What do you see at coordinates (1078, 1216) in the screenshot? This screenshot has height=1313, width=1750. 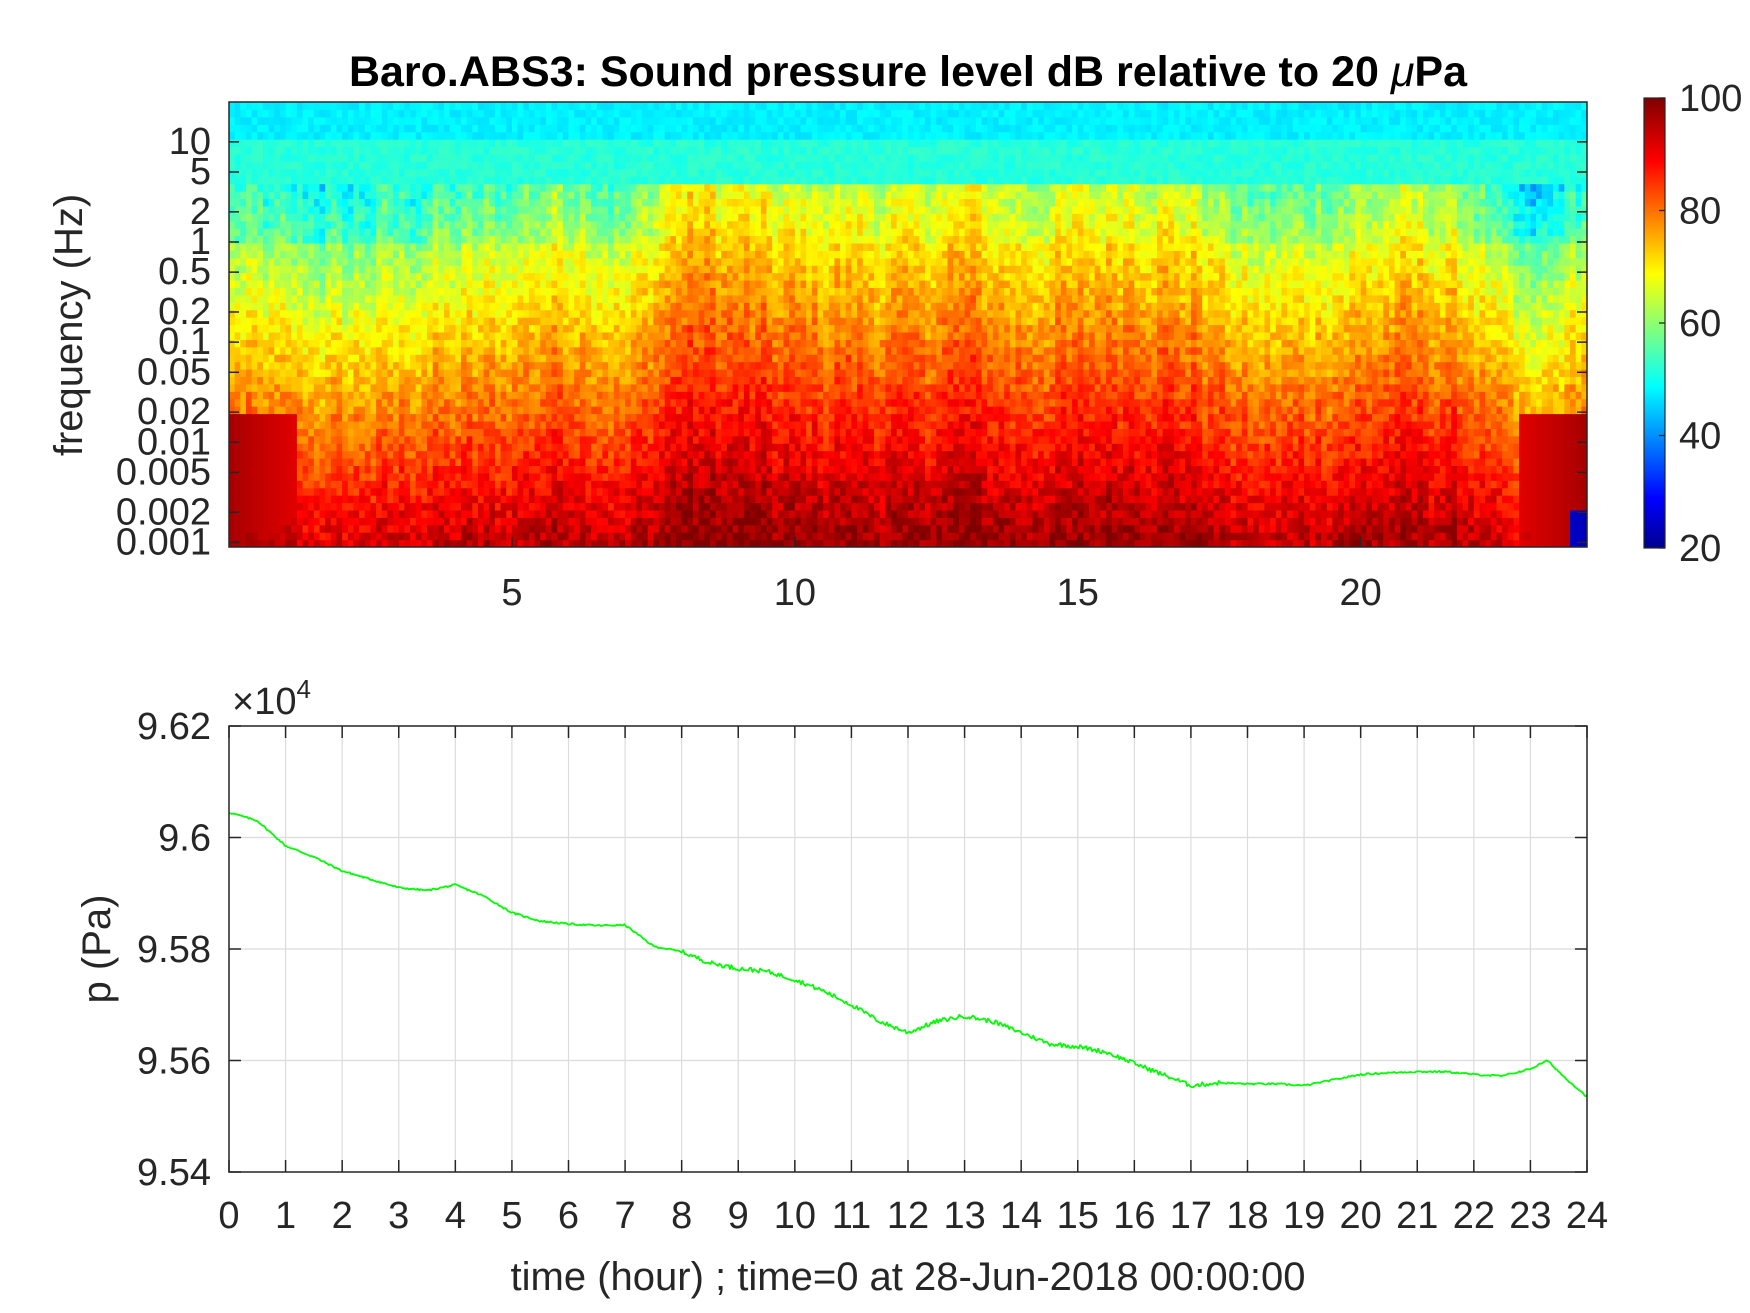 I see `pressure-x-tick-label: 15` at bounding box center [1078, 1216].